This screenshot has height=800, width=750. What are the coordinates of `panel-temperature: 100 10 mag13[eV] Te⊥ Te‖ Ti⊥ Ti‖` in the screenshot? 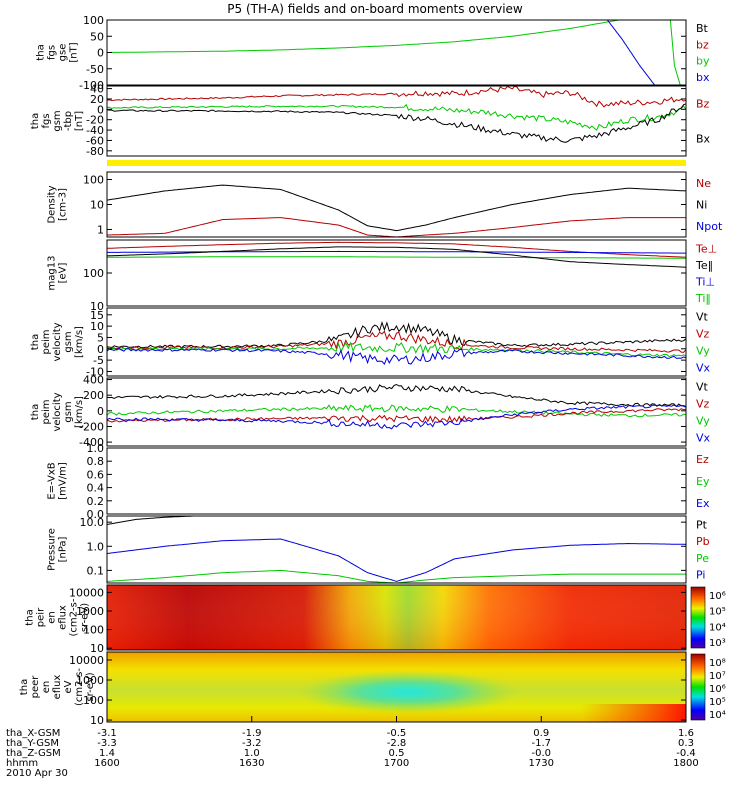 It's located at (382, 276).